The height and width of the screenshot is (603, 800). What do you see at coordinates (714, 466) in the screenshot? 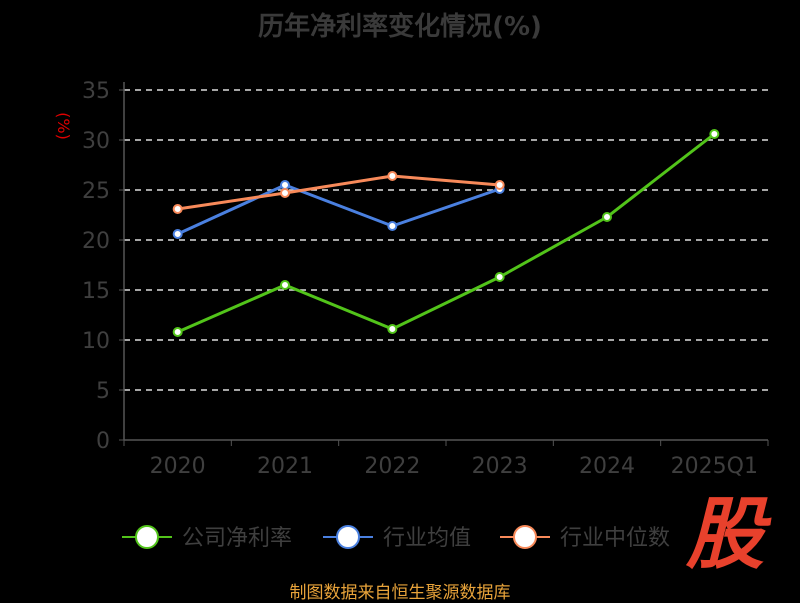
I see `x-tick-label: 2025Q1` at bounding box center [714, 466].